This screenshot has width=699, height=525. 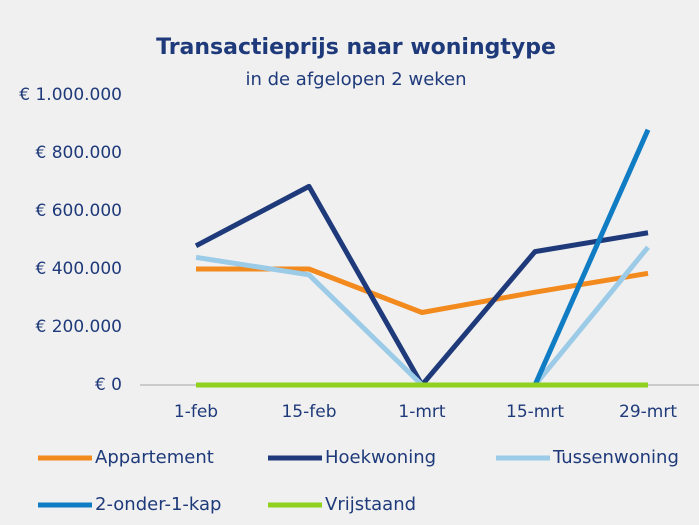 I want to click on legend-label: Tussenwoning, so click(x=615, y=457).